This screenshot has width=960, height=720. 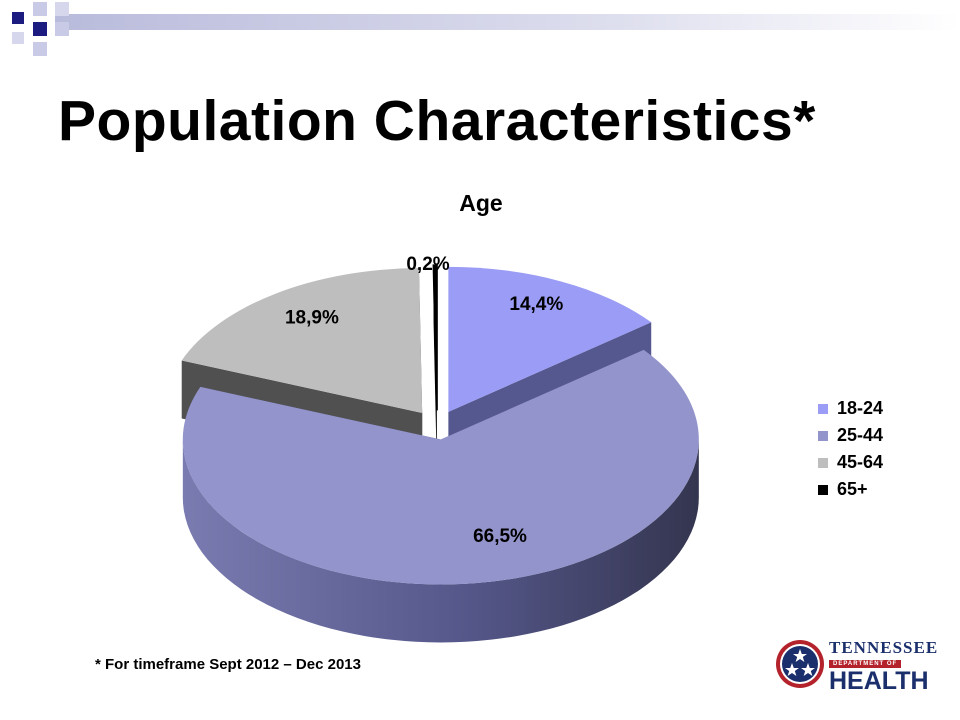 What do you see at coordinates (879, 681) in the screenshot?
I see `logo-line-3: HEALTH` at bounding box center [879, 681].